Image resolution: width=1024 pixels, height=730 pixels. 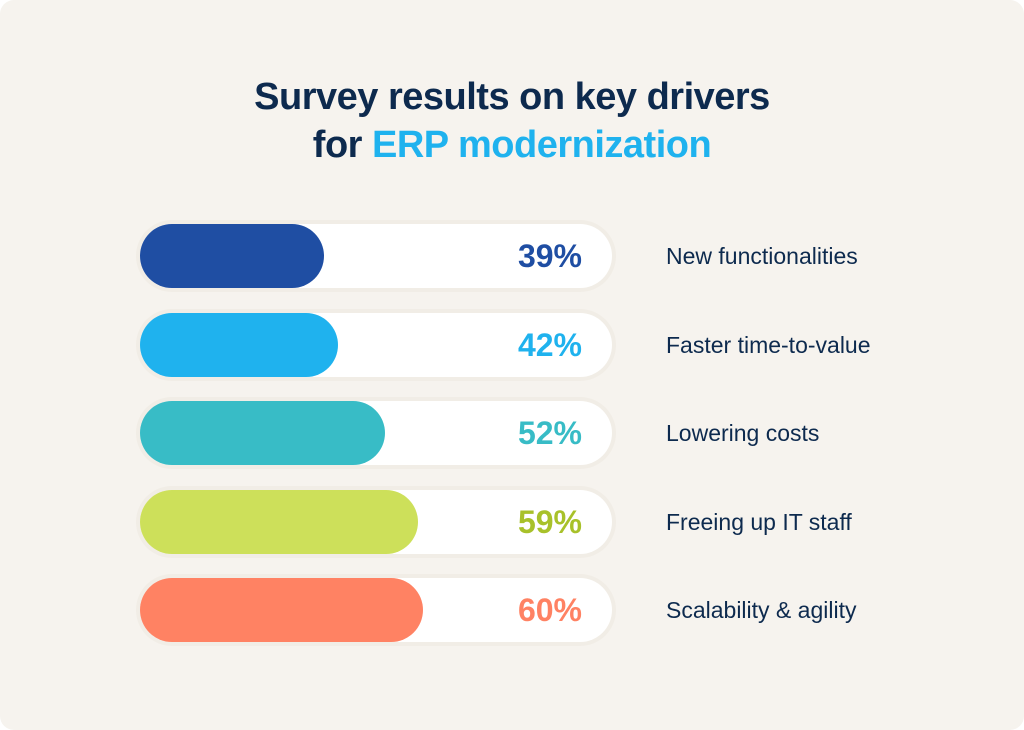 I want to click on bar-track: 52%, so click(x=376, y=433).